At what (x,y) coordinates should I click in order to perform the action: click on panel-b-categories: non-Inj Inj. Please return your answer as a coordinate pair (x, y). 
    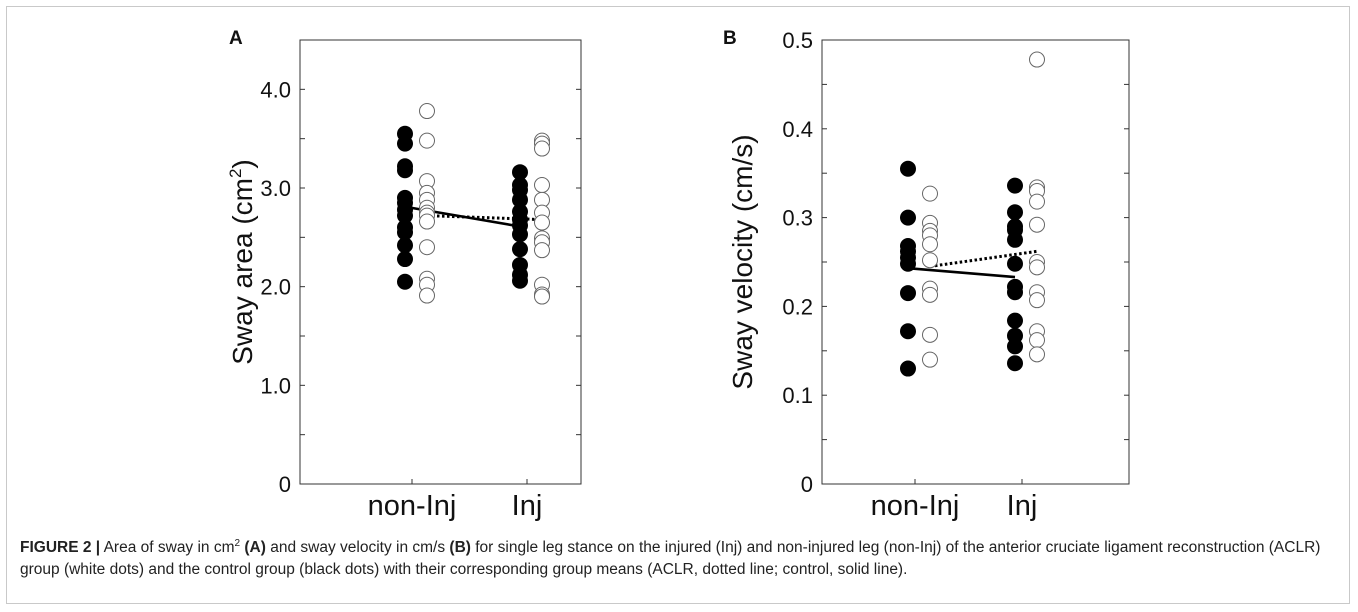
    Looking at the image, I should click on (954, 506).